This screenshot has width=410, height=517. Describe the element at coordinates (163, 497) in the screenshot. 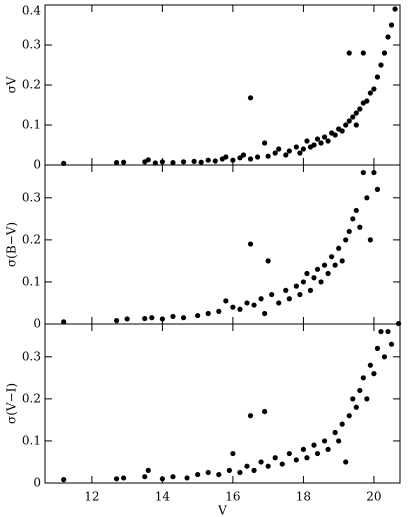

I see `x-tick-label: 14` at that location.